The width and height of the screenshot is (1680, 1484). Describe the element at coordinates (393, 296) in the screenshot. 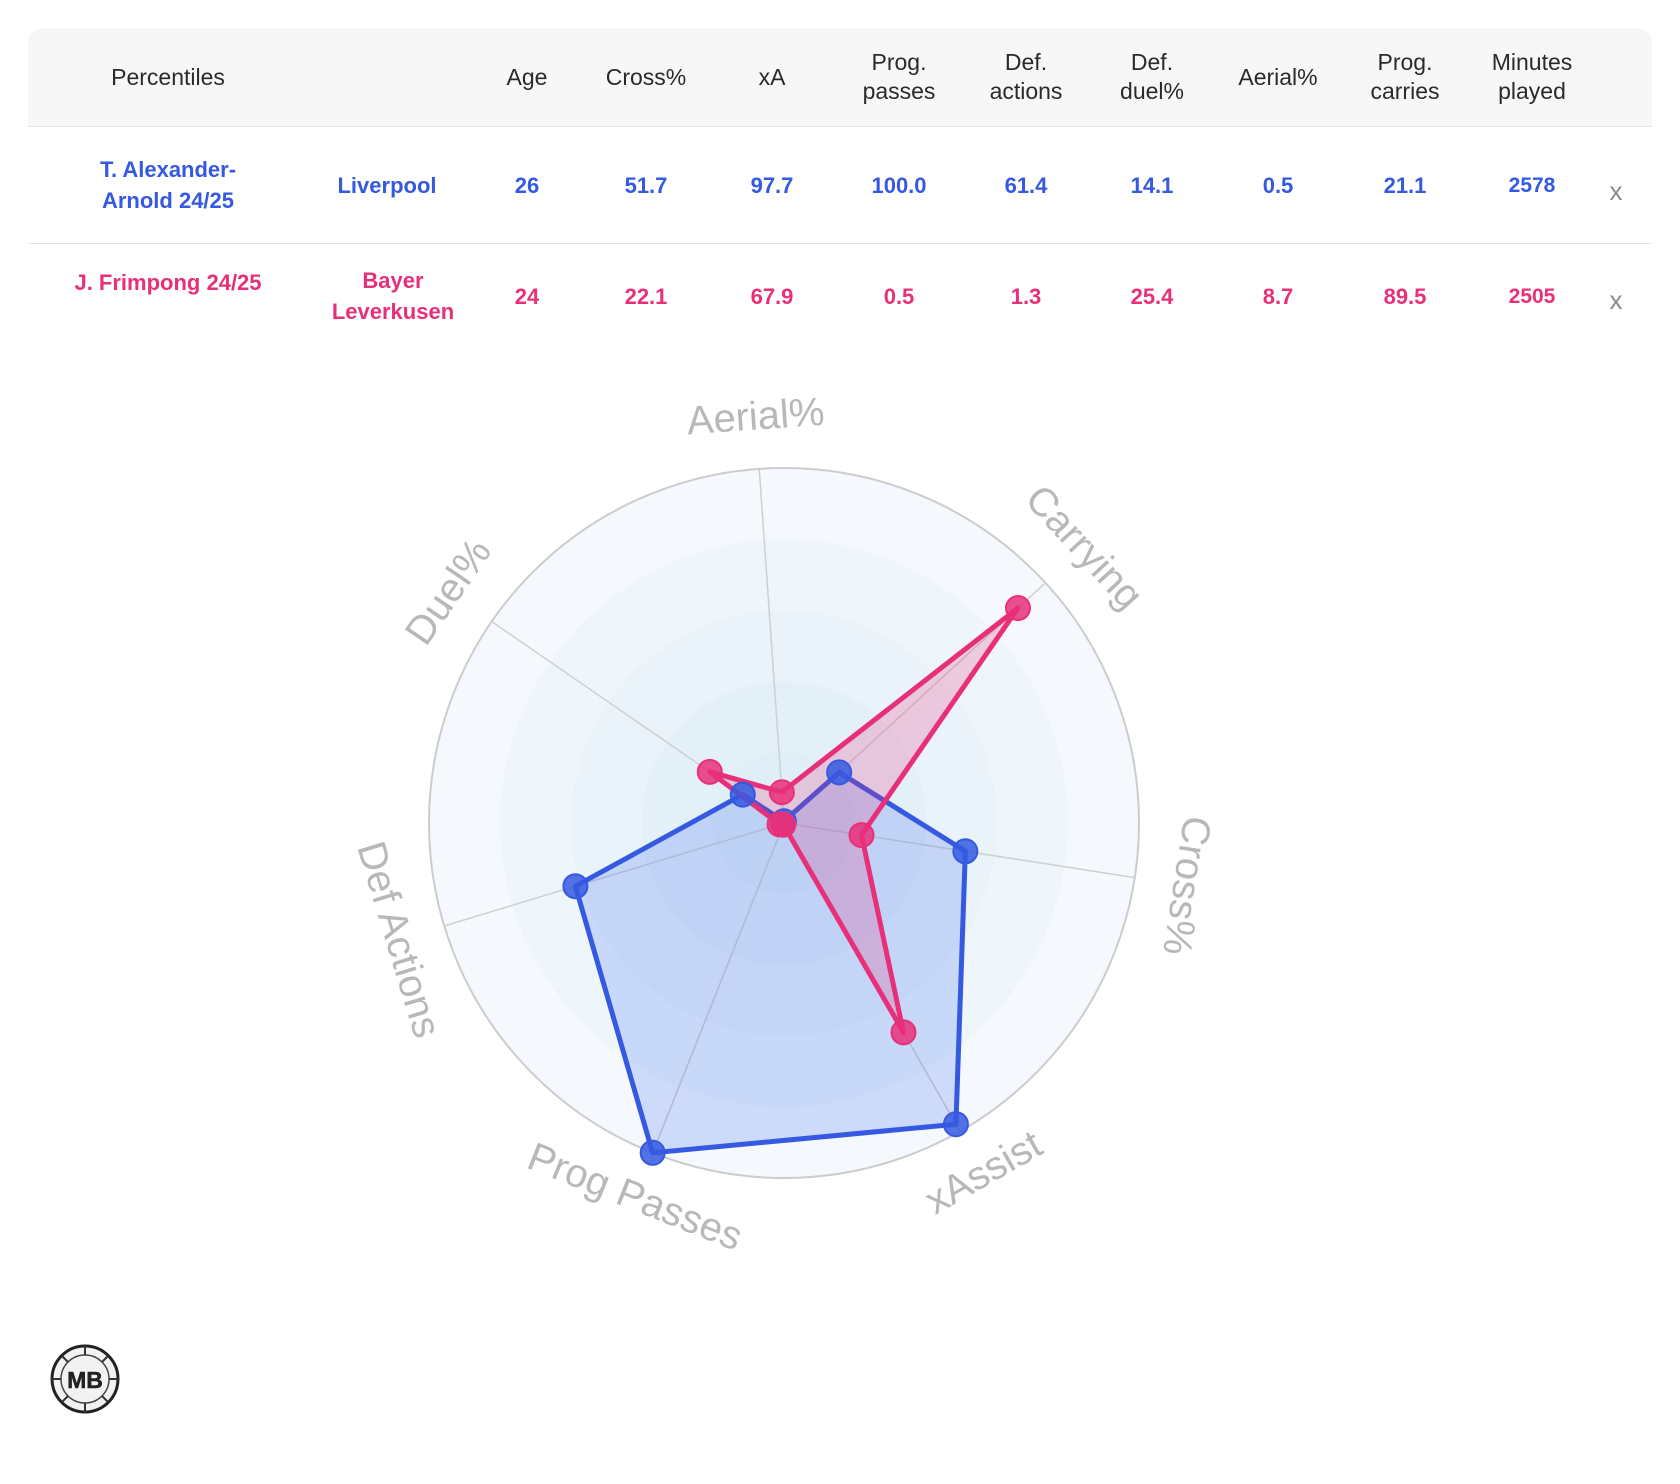

I see `team-name: Bayer Leverkusen` at that location.